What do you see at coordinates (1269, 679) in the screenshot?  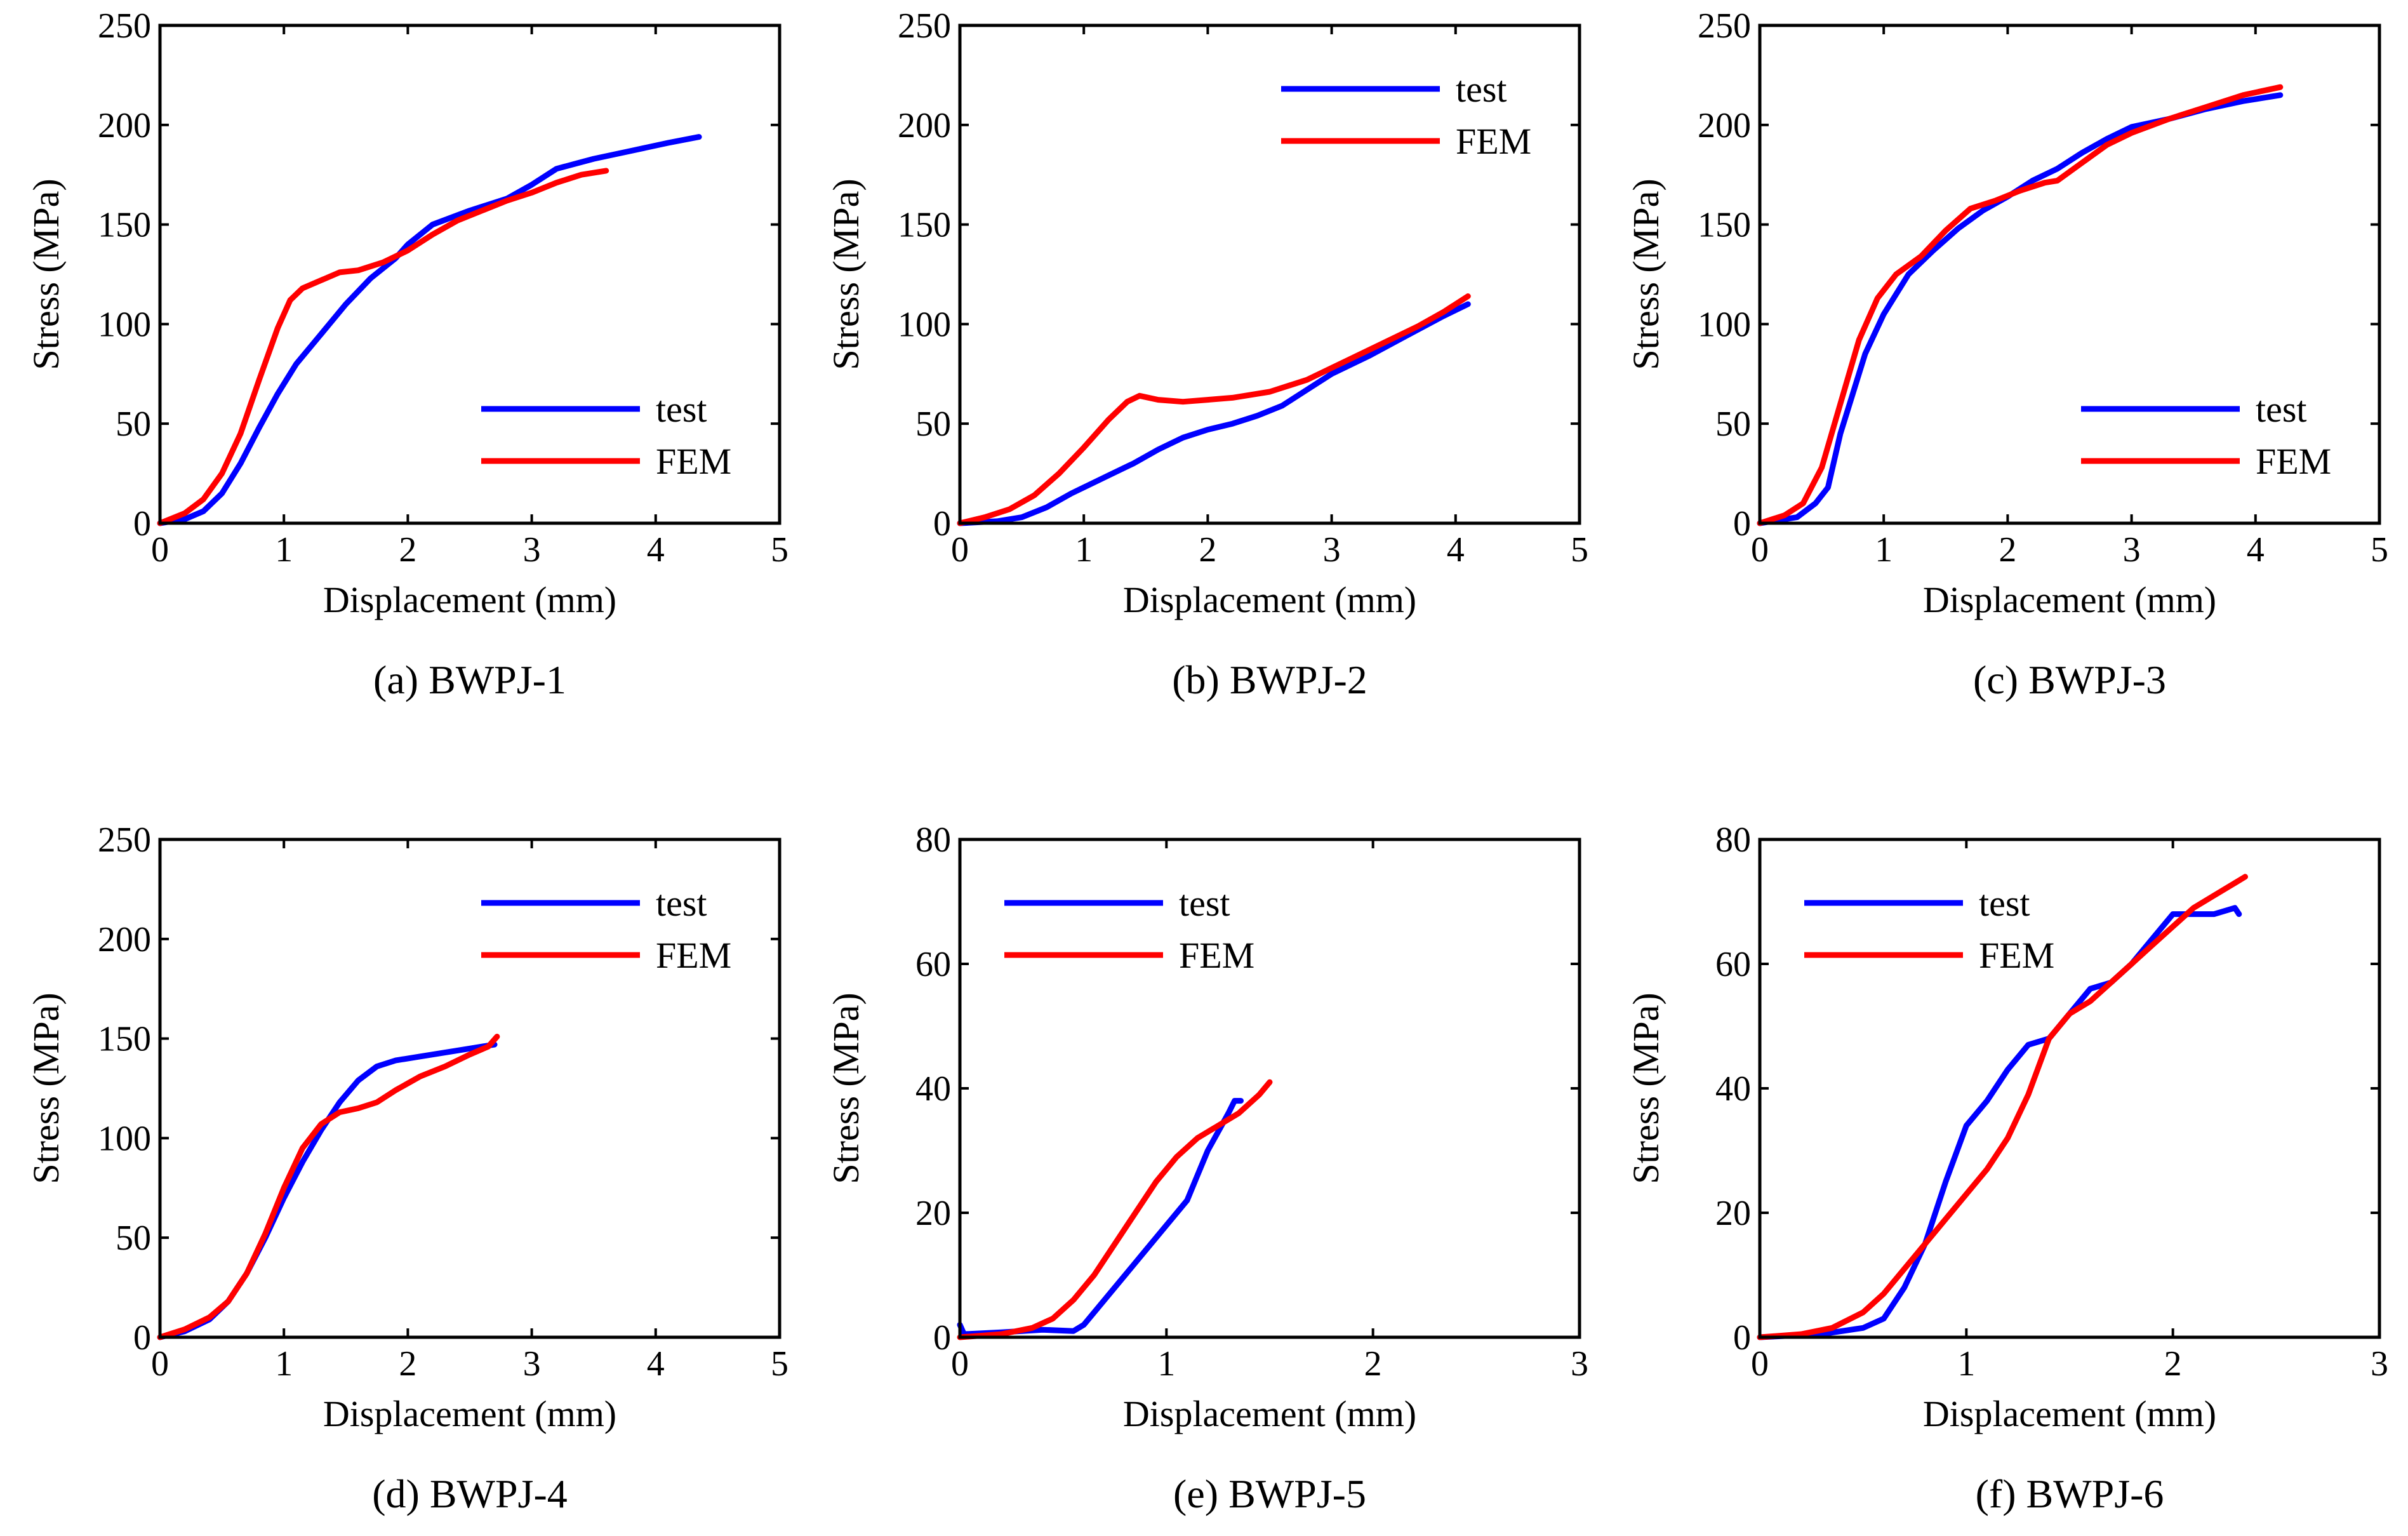 I see `panel-caption: (b) BWPJ-2` at bounding box center [1269, 679].